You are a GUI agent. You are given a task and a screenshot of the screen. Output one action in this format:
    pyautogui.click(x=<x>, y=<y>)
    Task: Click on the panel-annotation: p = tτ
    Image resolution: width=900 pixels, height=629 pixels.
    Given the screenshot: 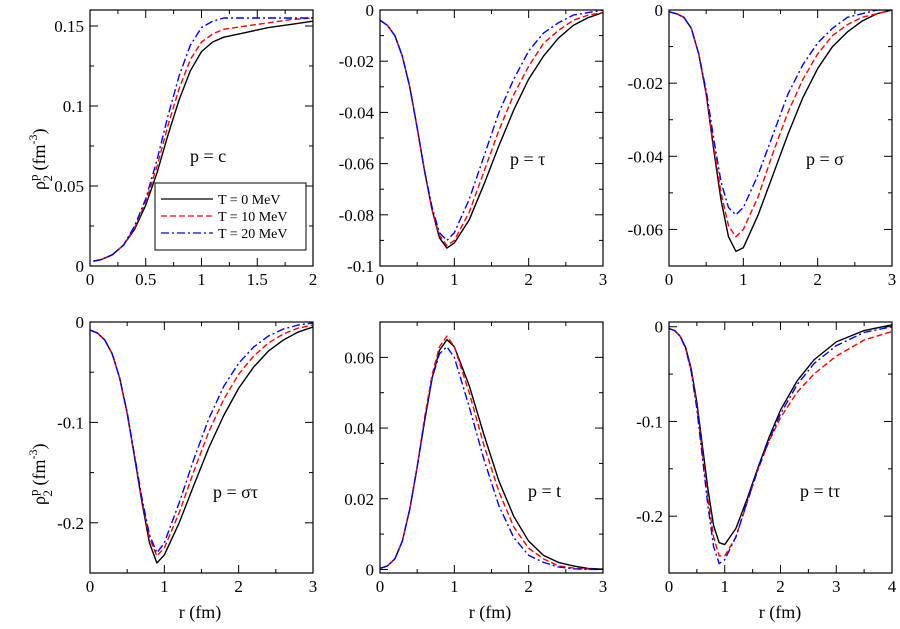 What is the action you would take?
    pyautogui.click(x=820, y=491)
    